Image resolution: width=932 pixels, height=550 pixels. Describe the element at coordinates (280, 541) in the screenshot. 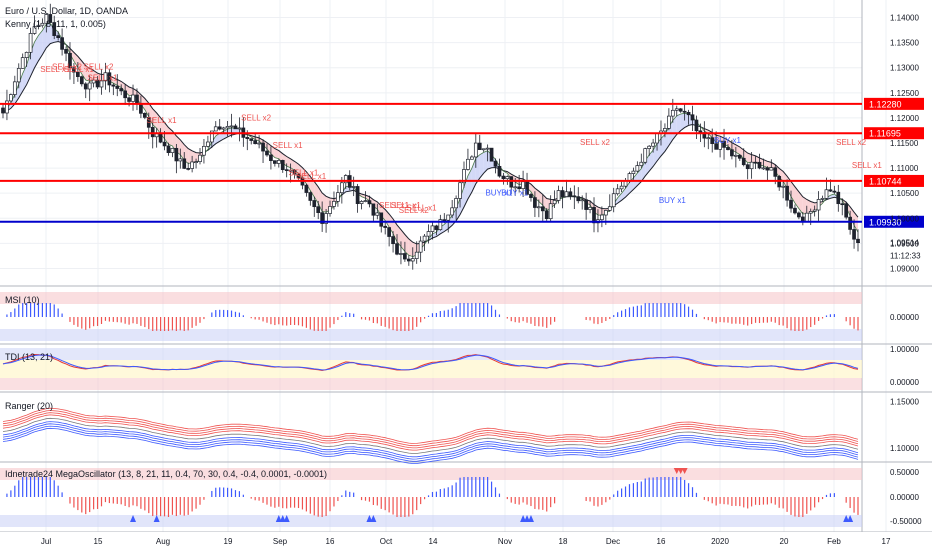

I see `x-tick-label: Sep` at that location.